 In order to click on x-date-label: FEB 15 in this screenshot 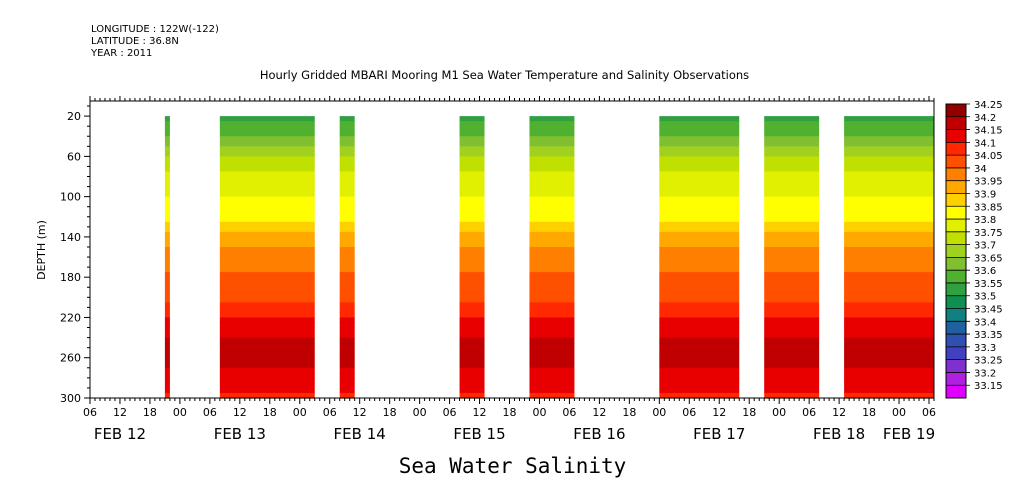, I will do `click(479, 434)`.